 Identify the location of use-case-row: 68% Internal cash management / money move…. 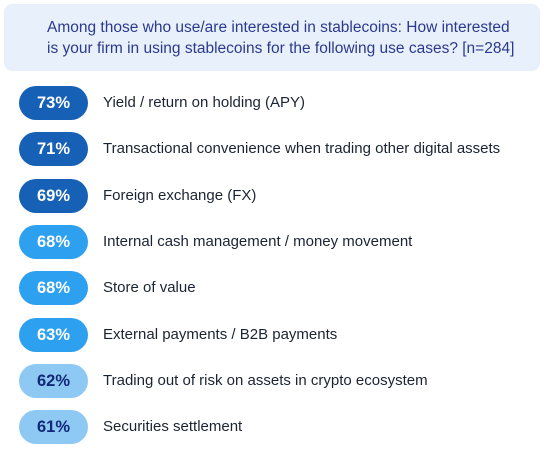
(279, 242).